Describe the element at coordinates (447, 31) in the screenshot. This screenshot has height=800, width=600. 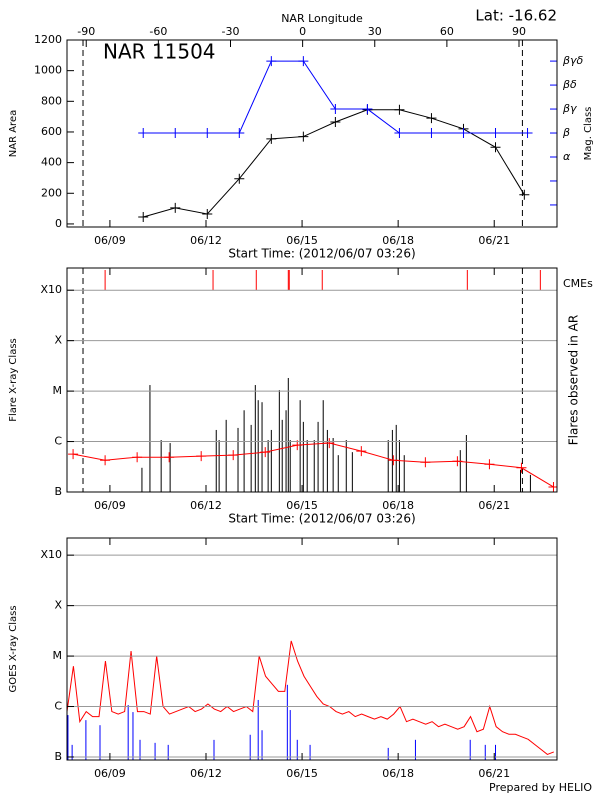
I see `x2-tick-label: 60` at that location.